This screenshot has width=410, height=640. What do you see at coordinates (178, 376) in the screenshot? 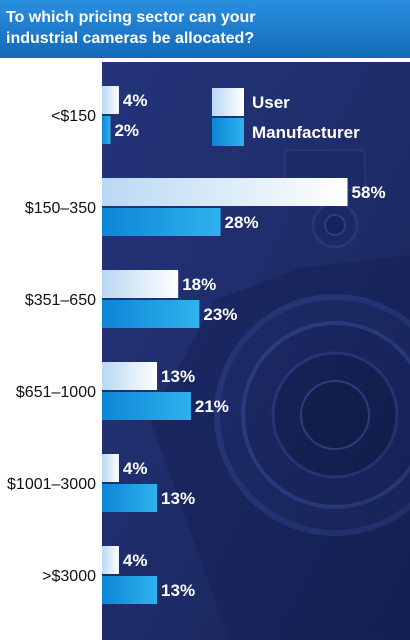
I see `data-label-user: 13%` at bounding box center [178, 376].